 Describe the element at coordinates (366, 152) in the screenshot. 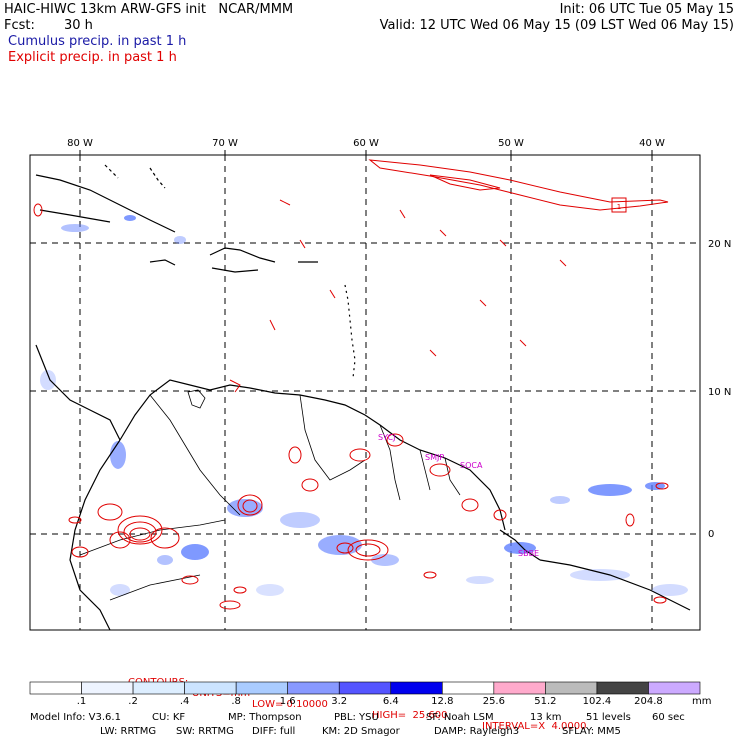

I see `lon-ticks` at that location.